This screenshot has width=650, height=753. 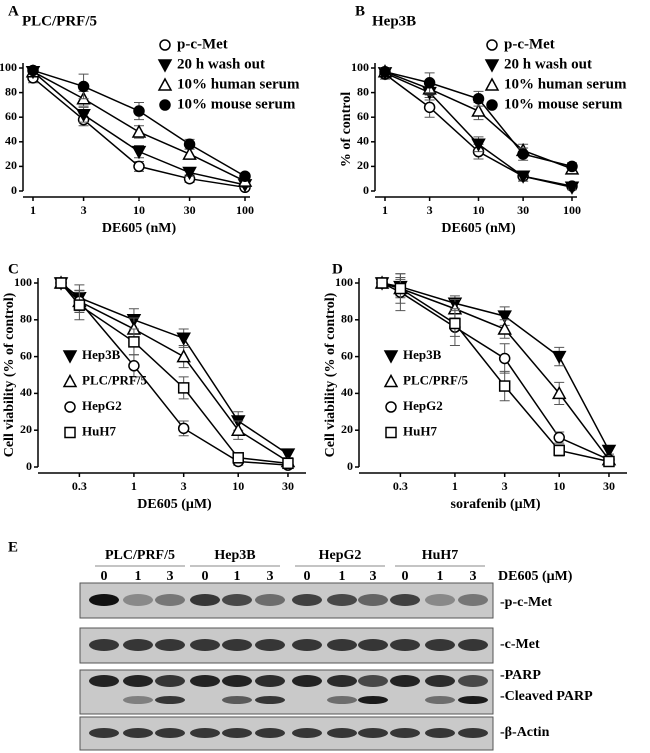 What do you see at coordinates (26, 319) in the screenshot?
I see `y-tick-label: 80` at bounding box center [26, 319].